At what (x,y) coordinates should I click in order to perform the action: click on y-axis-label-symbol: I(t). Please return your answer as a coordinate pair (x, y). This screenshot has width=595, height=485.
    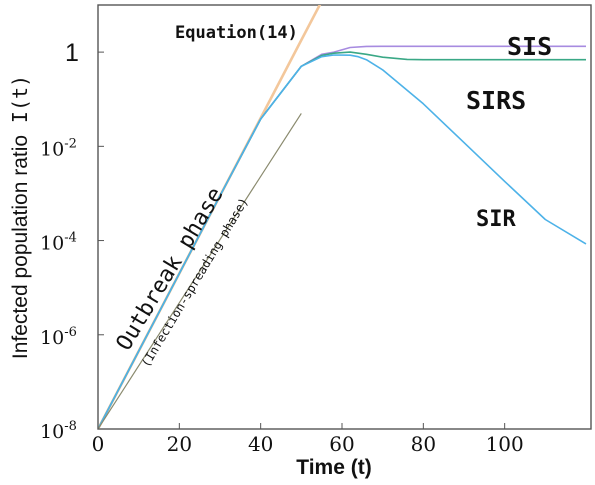
    Looking at the image, I should click on (20, 99).